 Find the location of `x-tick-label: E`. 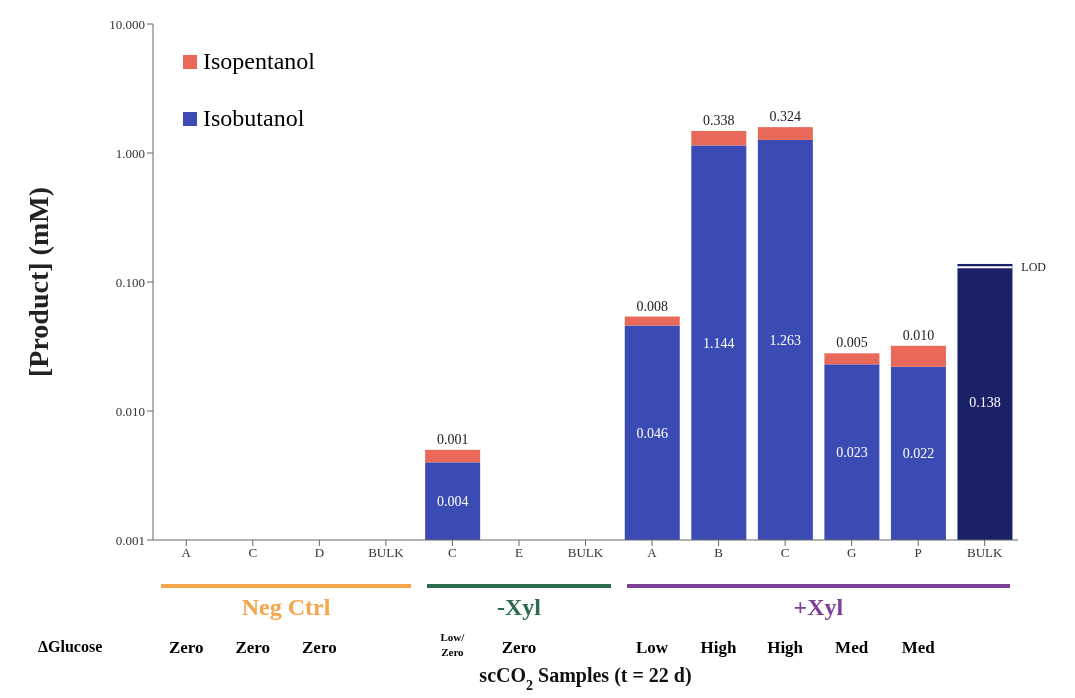

x-tick-label: E is located at coordinates (518, 553).